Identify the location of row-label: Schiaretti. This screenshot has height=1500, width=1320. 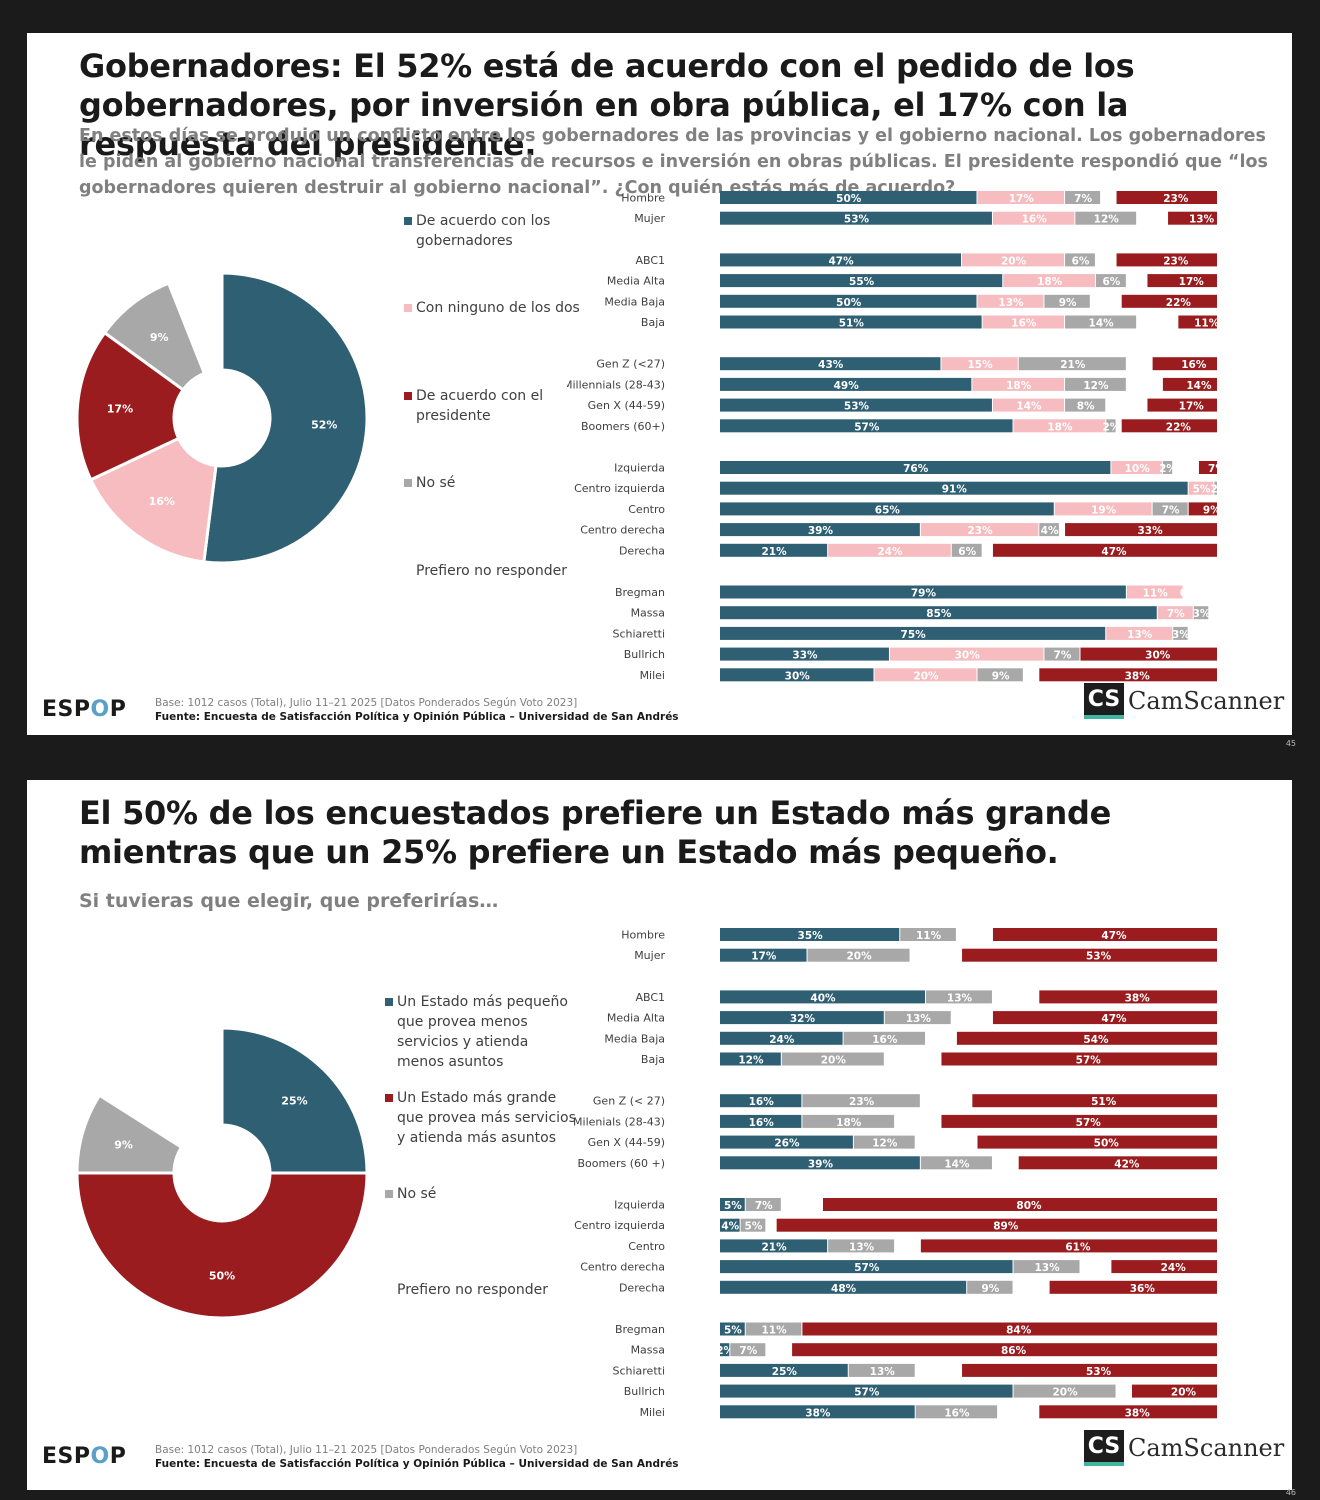
(638, 633).